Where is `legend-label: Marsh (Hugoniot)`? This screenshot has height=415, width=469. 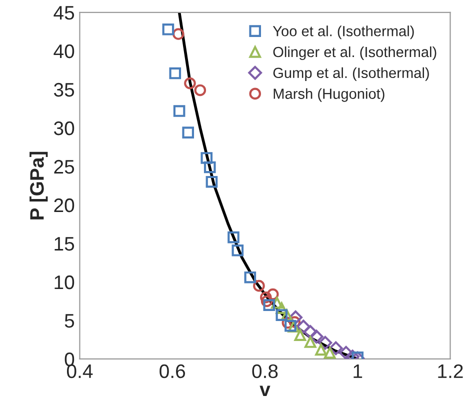
legend-label: Marsh (Hugoniot) is located at coordinates (329, 95).